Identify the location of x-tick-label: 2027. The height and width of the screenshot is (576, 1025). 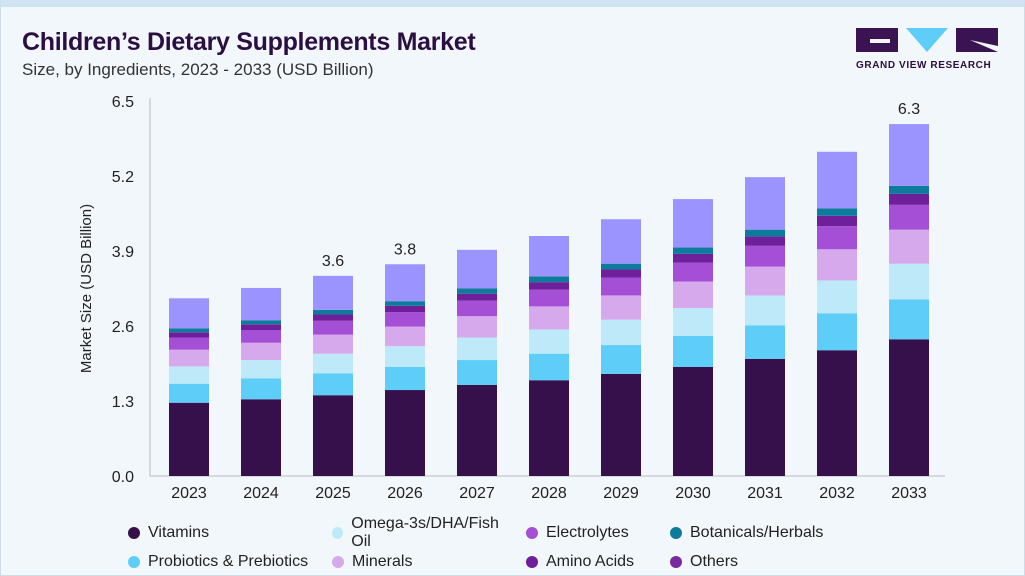
(477, 493).